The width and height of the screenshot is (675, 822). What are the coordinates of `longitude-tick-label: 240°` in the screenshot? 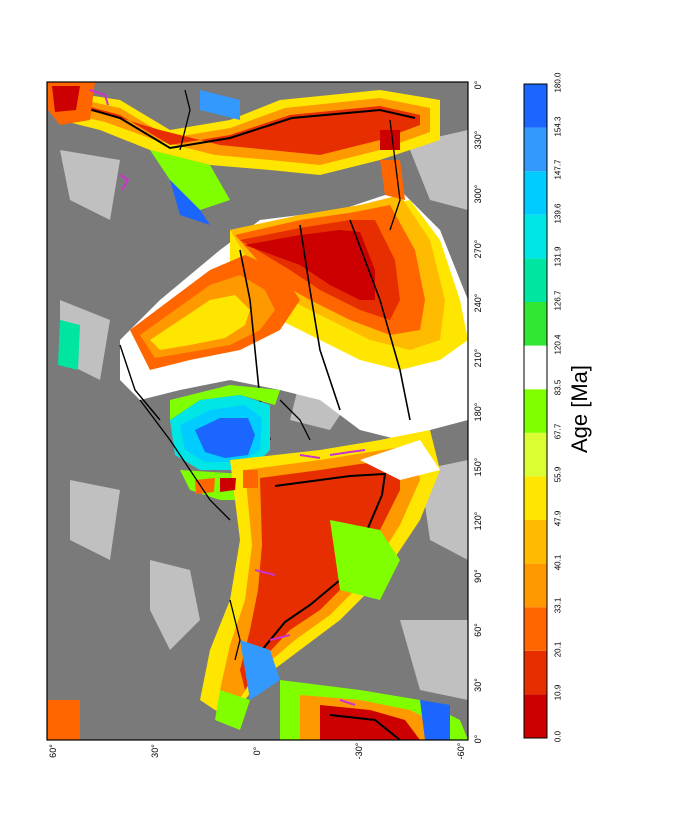 It's located at (478, 303).